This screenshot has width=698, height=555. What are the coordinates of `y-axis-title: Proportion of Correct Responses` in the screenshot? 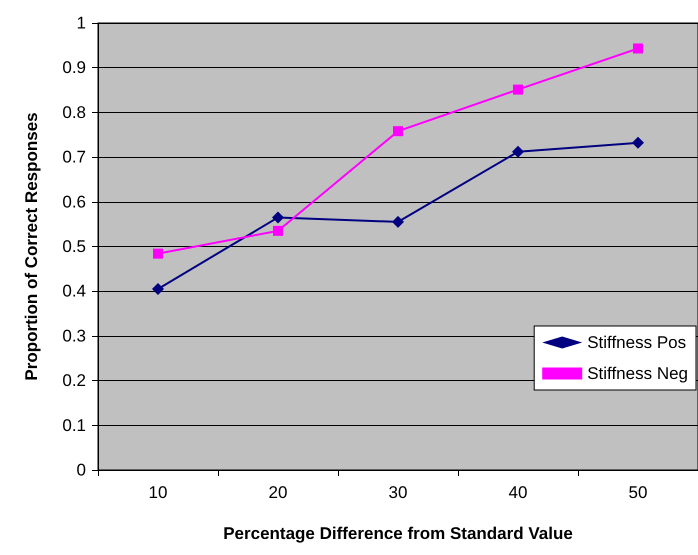 It's located at (31, 246).